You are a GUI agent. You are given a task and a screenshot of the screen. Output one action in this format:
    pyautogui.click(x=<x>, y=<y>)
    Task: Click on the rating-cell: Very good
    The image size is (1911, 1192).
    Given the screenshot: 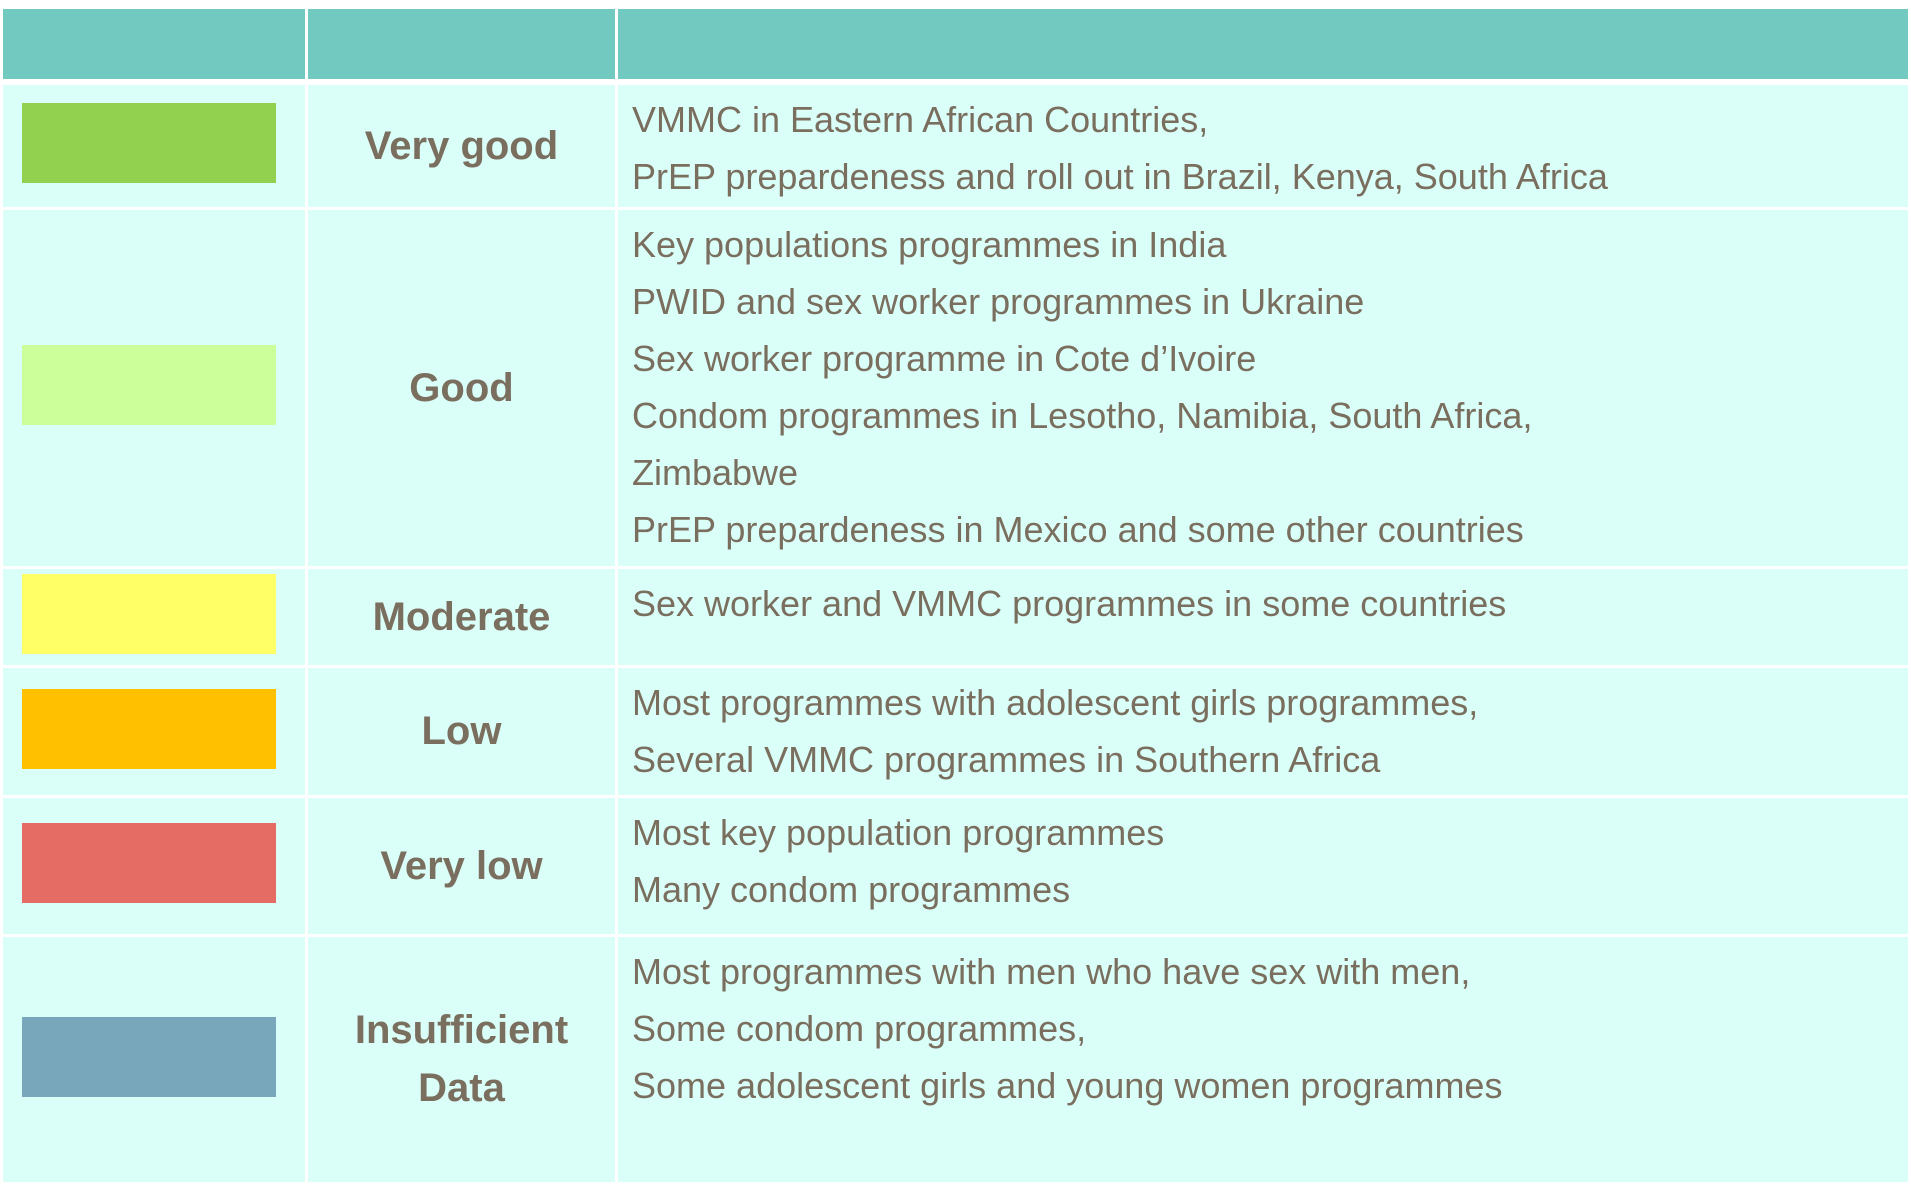 What is the action you would take?
    pyautogui.click(x=461, y=145)
    